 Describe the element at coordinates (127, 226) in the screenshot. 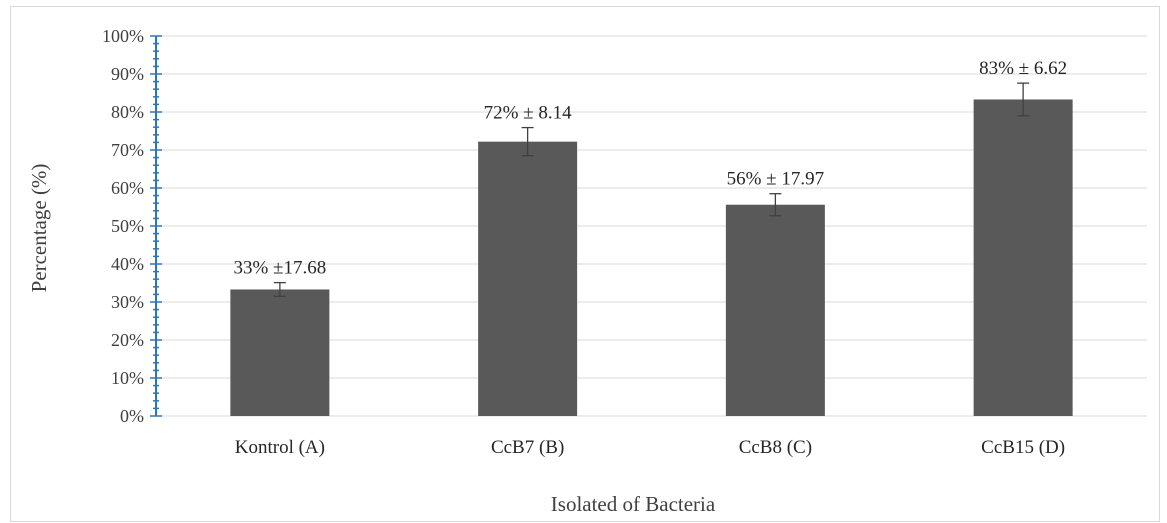

I see `y-tick-label: 50%` at that location.